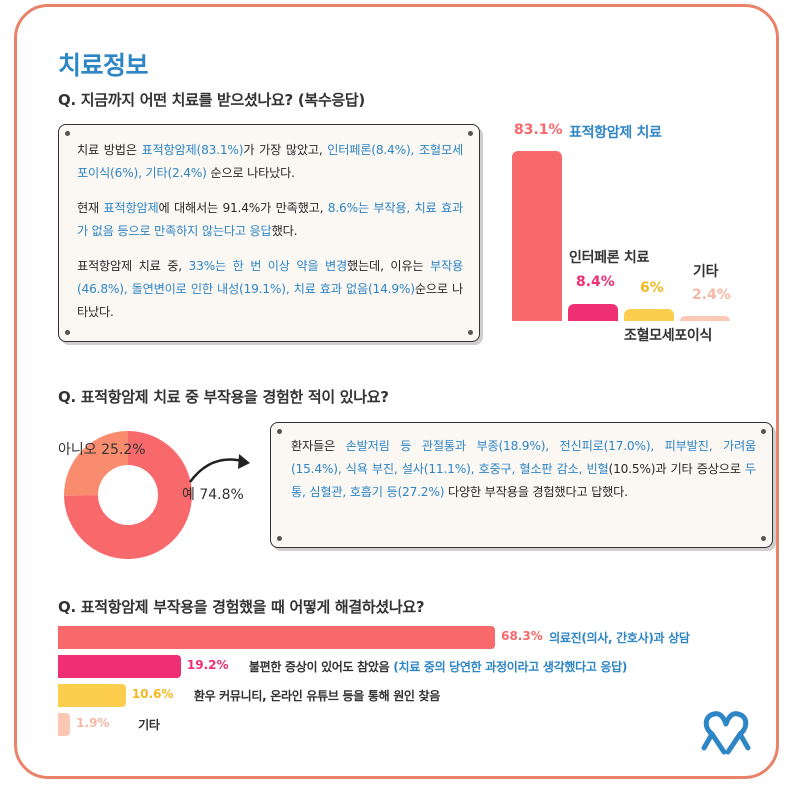  Describe the element at coordinates (609, 258) in the screenshot. I see `category-label-interferon: 인터페론 치료` at that location.